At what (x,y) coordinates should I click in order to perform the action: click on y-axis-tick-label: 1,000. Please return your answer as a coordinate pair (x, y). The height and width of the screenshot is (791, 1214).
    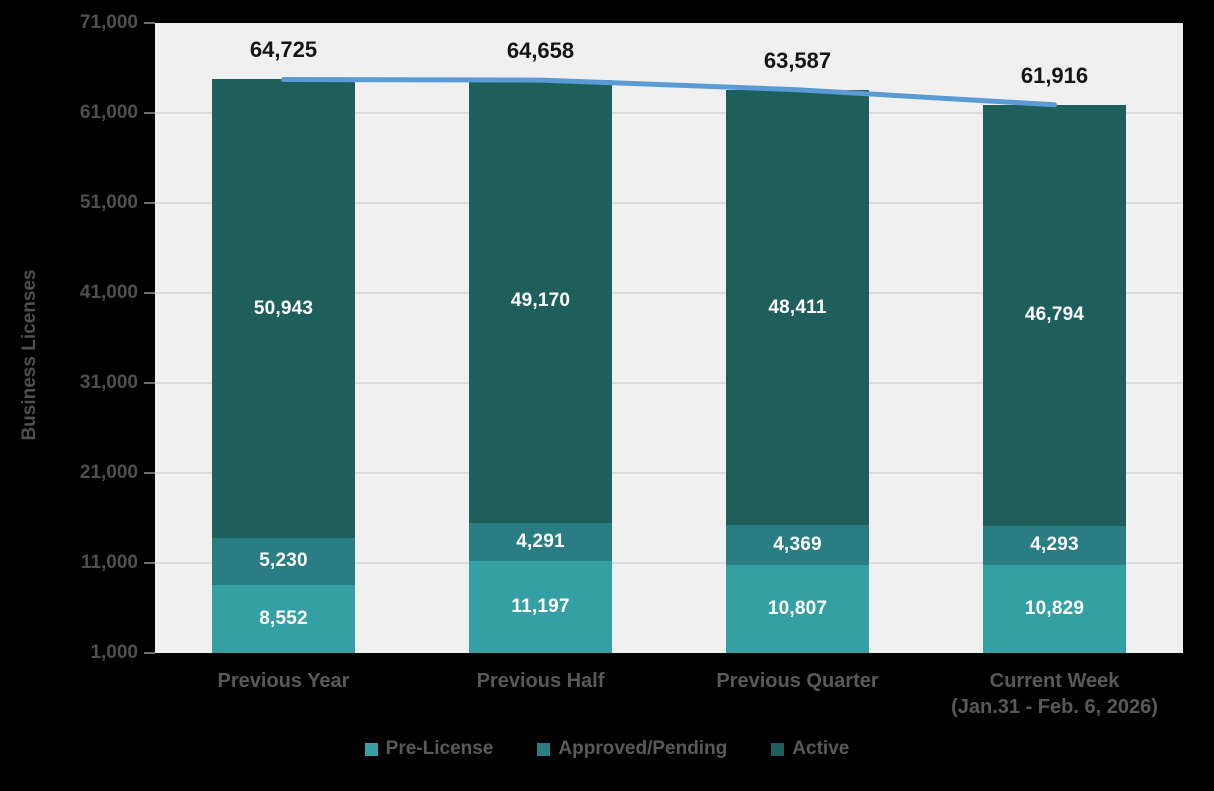
    Looking at the image, I should click on (114, 652).